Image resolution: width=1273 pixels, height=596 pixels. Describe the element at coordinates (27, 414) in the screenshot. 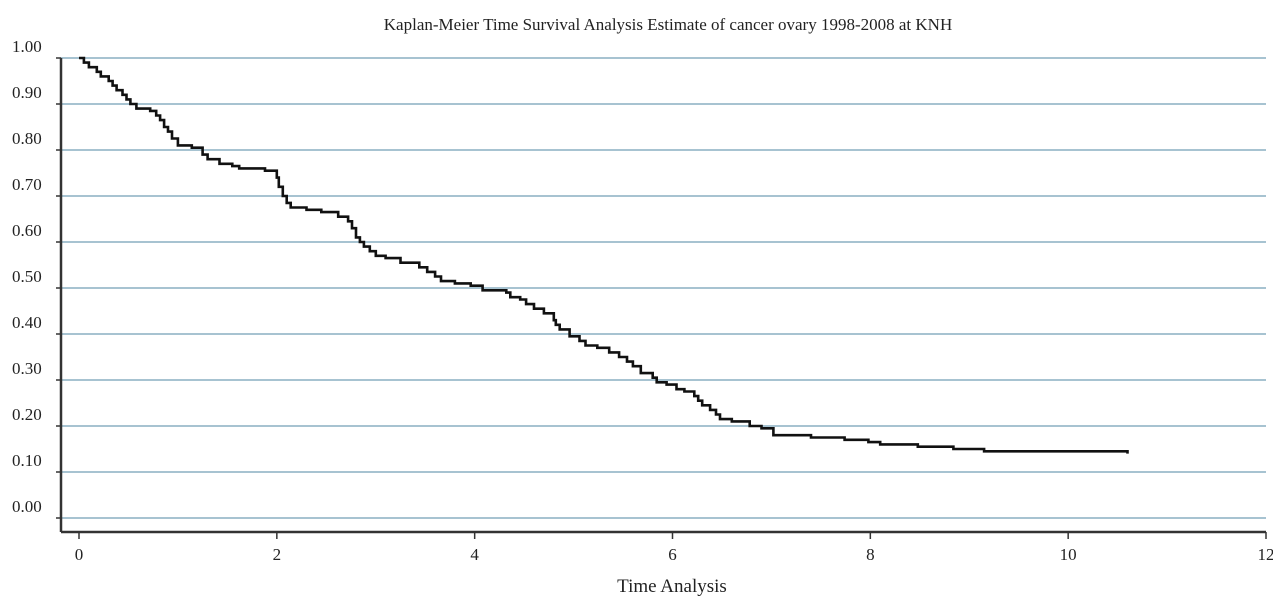

I see `y-tick-label: 0.20` at that location.